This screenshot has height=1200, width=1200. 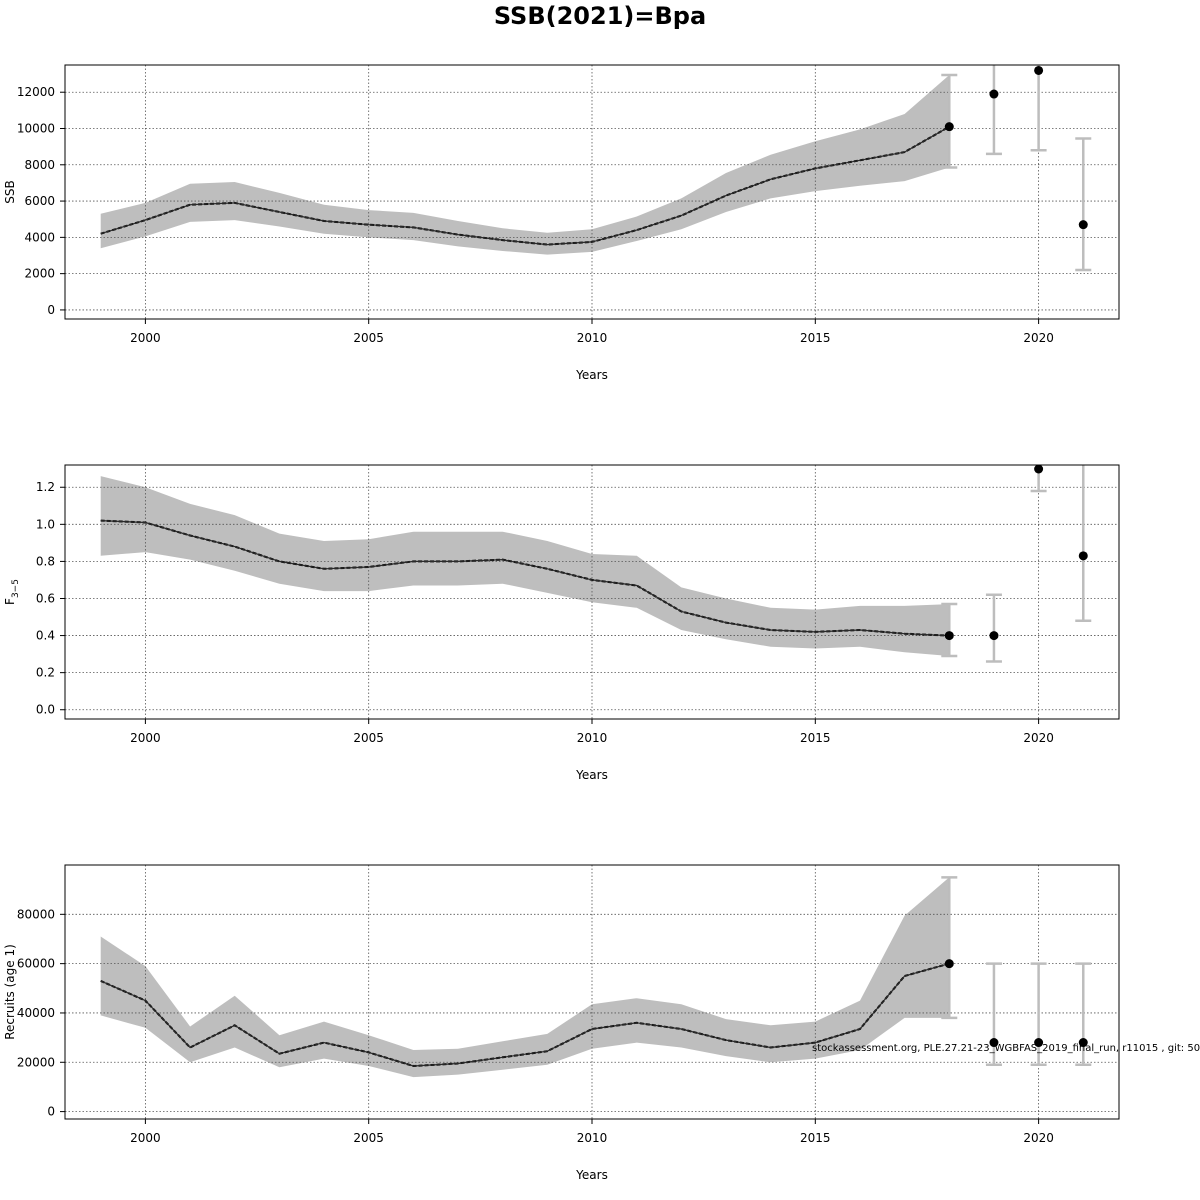 What do you see at coordinates (10, 601) in the screenshot?
I see `y-axis-label-main: F` at bounding box center [10, 601].